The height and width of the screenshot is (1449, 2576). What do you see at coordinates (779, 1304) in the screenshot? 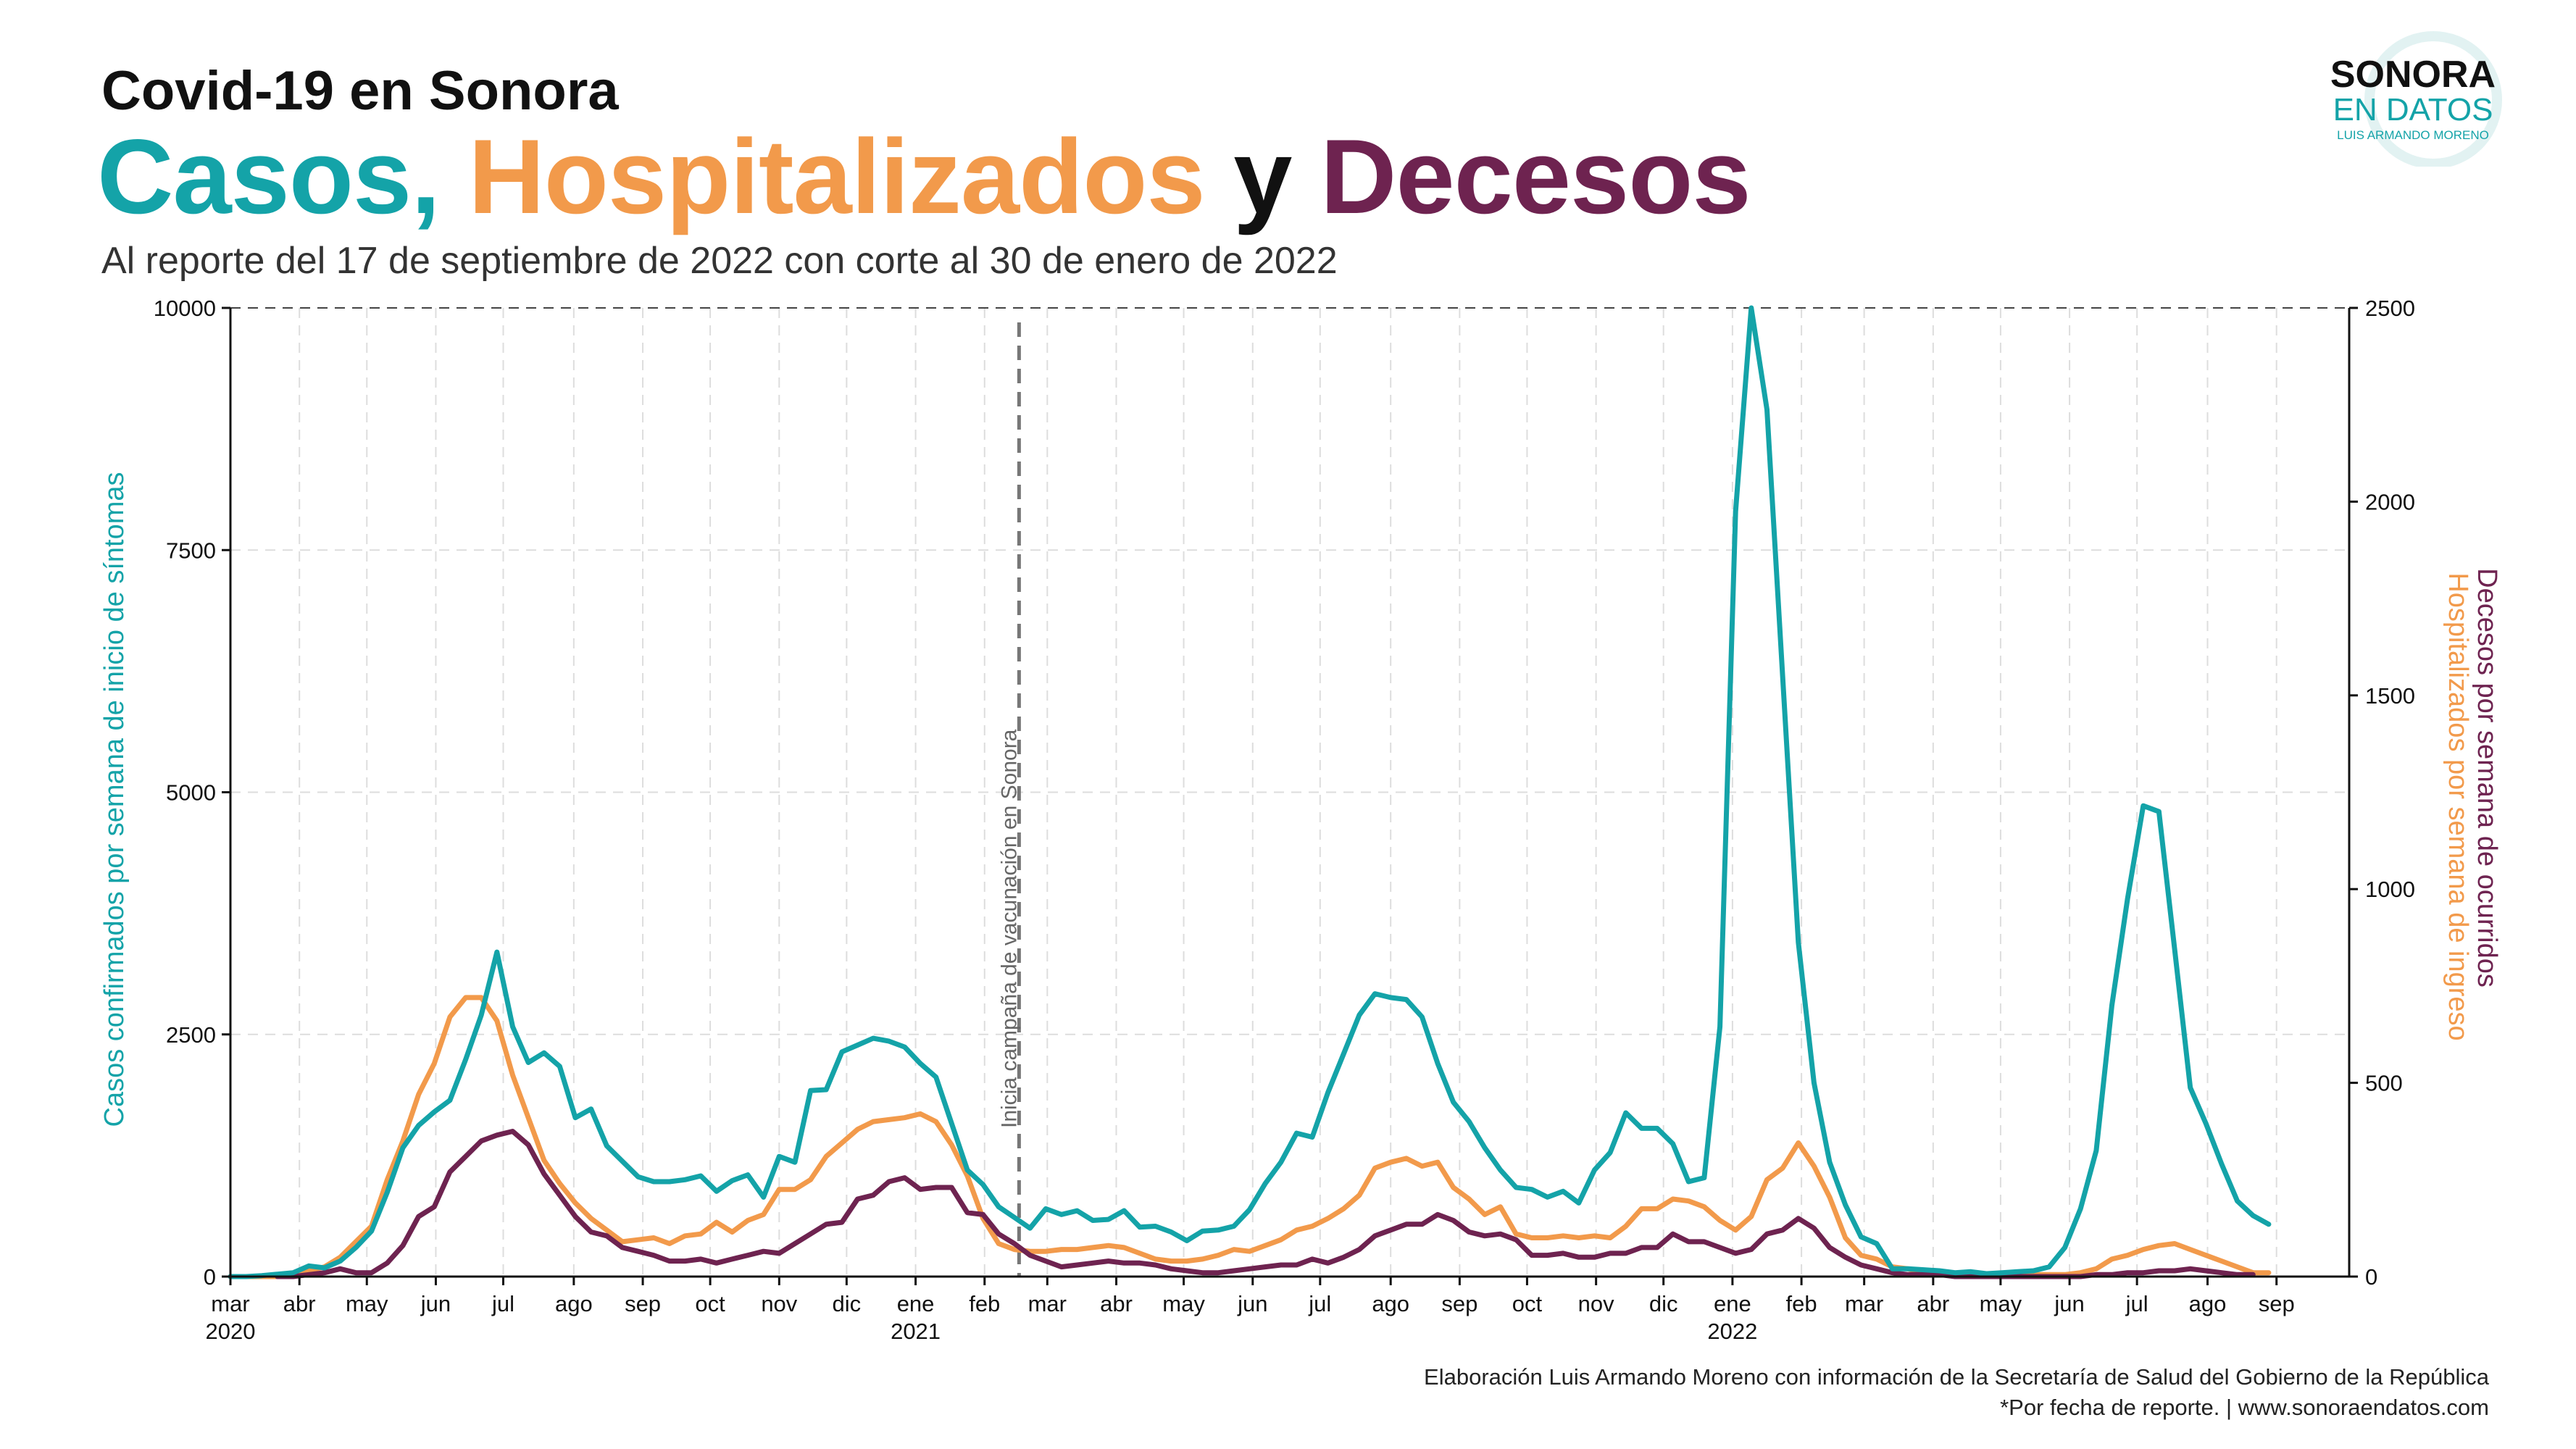
I see `x-tick-label-8: nov` at bounding box center [779, 1304].